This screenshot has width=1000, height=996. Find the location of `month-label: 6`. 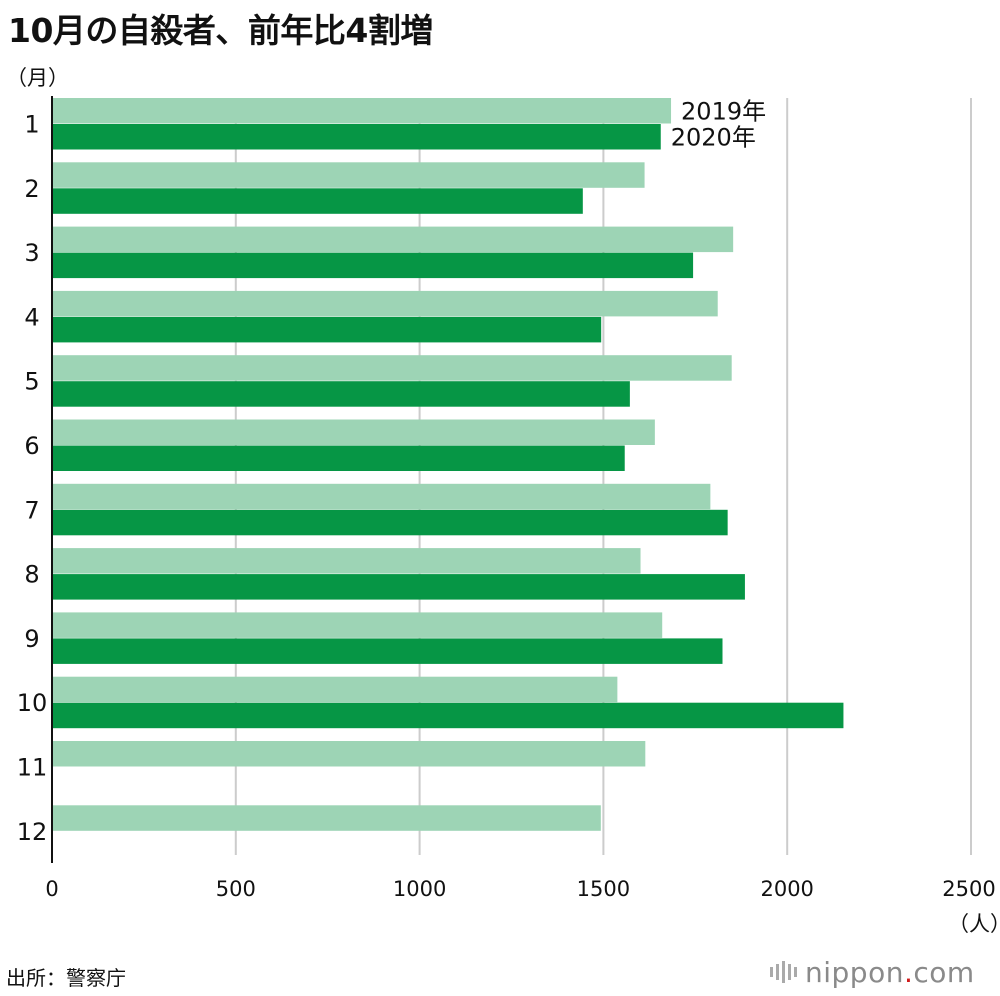

month-label: 6 is located at coordinates (31, 446).